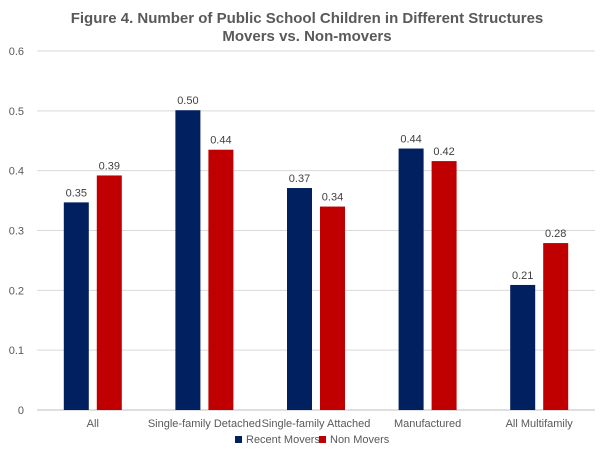 The width and height of the screenshot is (600, 459). Describe the element at coordinates (522, 276) in the screenshot. I see `data-label: 0.21` at that location.